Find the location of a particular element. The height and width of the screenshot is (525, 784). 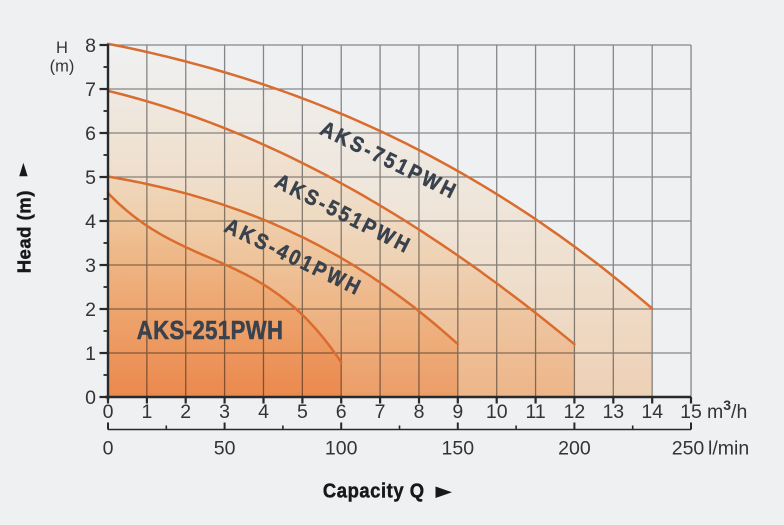

svg-text: Capacity Q is located at coordinates (374, 491).